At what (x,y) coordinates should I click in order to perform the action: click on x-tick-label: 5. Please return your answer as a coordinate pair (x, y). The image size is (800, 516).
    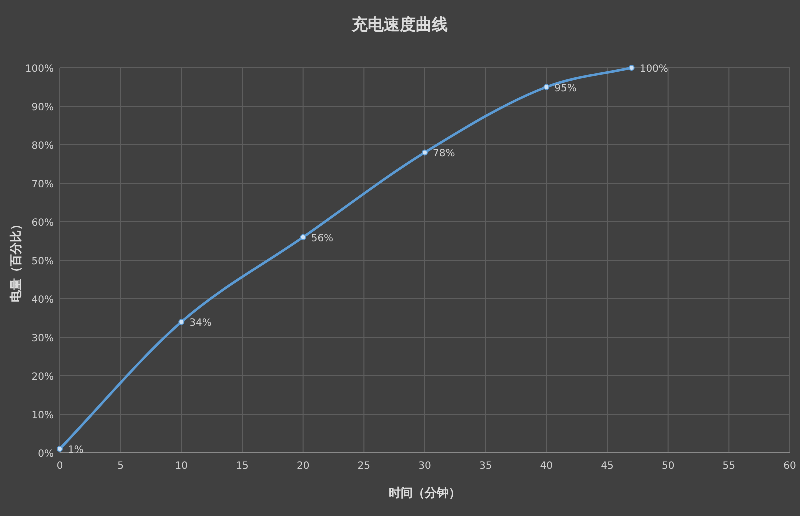
    Looking at the image, I should click on (121, 466).